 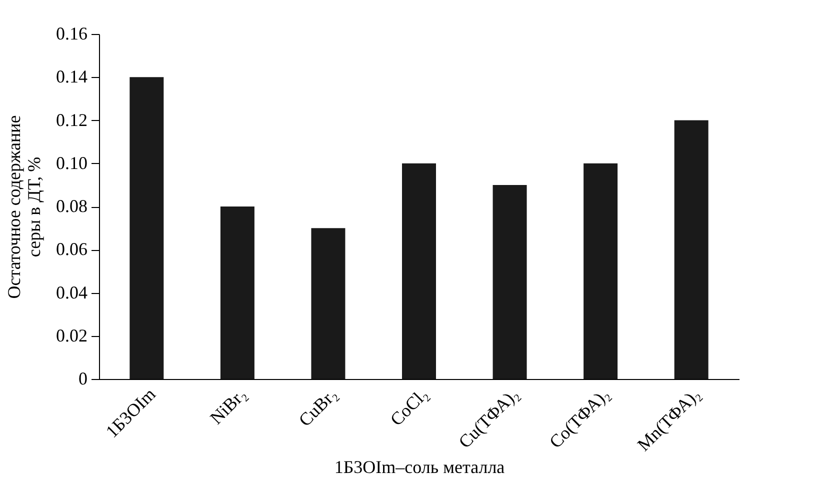 What do you see at coordinates (72, 120) in the screenshot?
I see `y-tick-label: 0.12` at bounding box center [72, 120].